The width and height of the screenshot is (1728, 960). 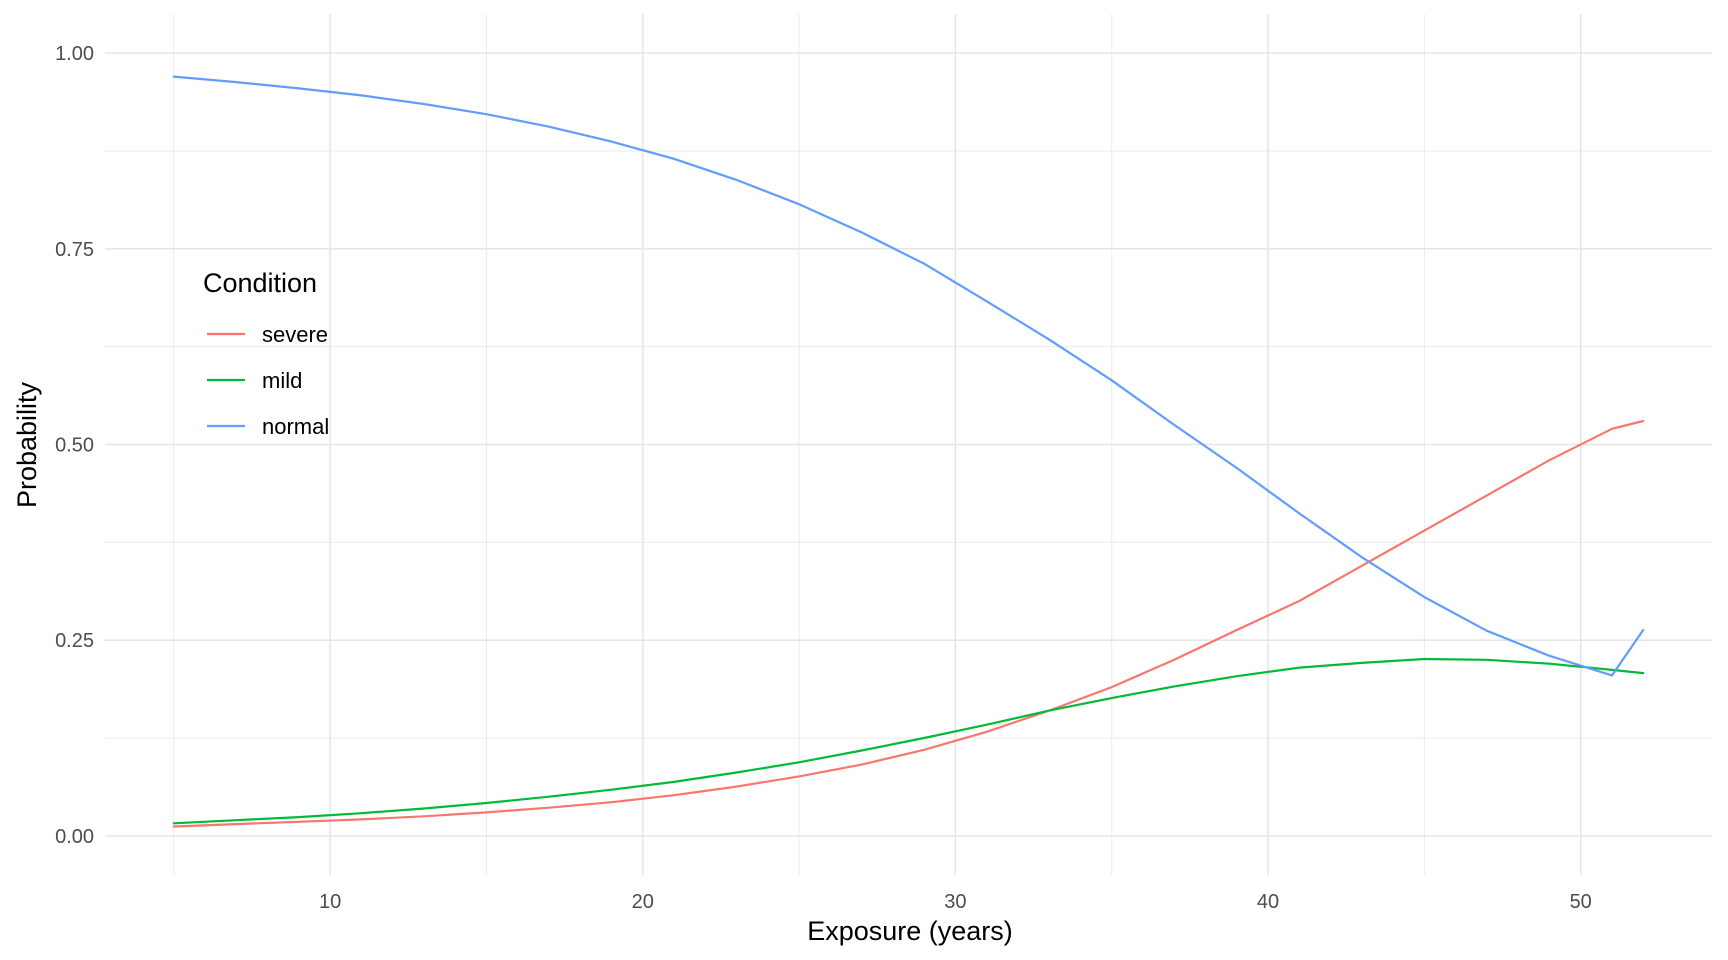 What do you see at coordinates (282, 380) in the screenshot?
I see `legend-label-mild: mild` at bounding box center [282, 380].